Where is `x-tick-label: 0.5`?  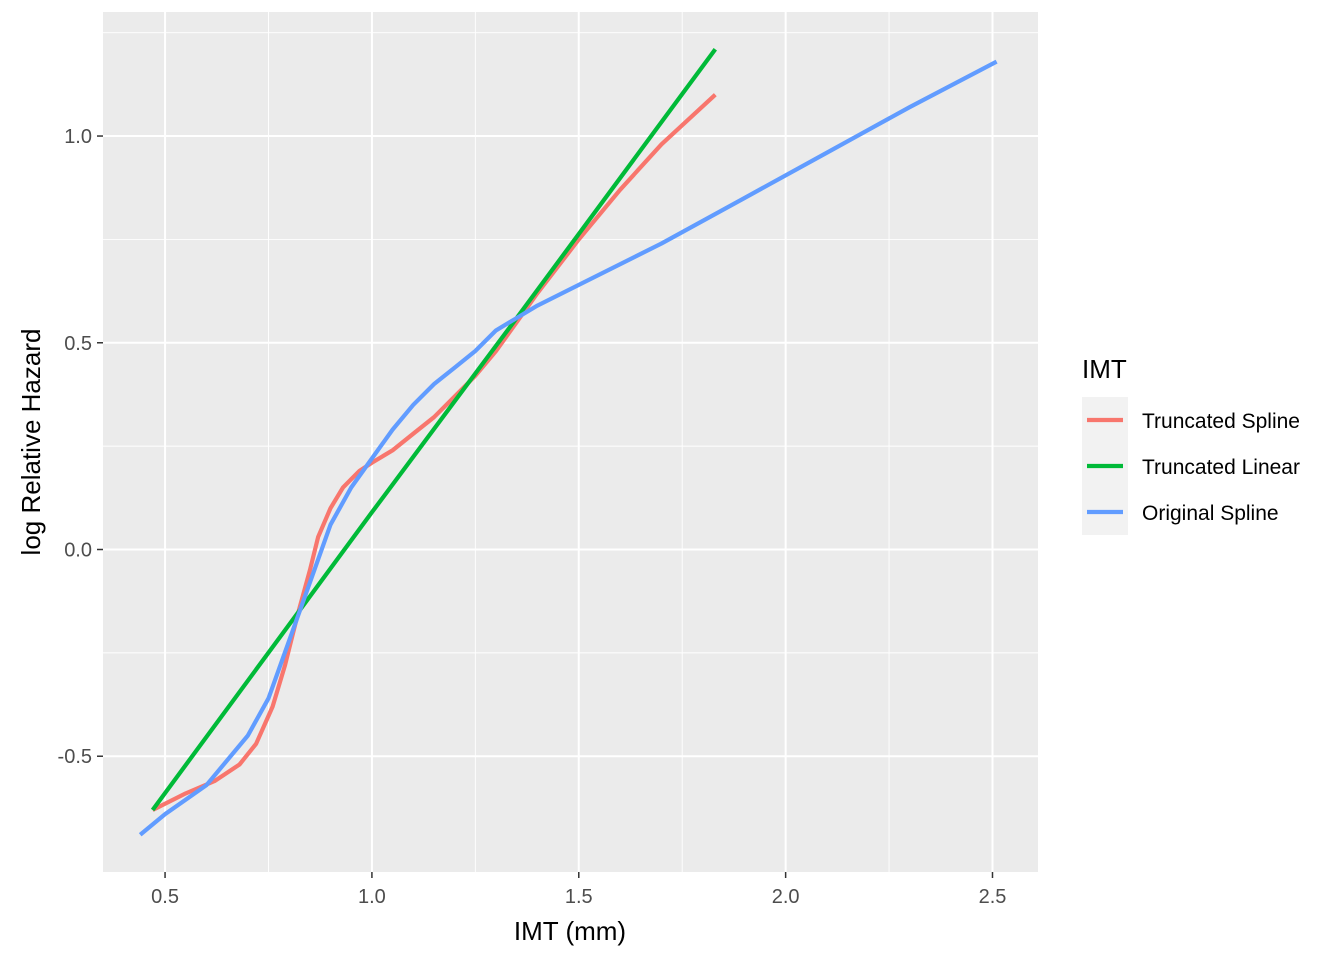
x-tick-label: 0.5 is located at coordinates (165, 897).